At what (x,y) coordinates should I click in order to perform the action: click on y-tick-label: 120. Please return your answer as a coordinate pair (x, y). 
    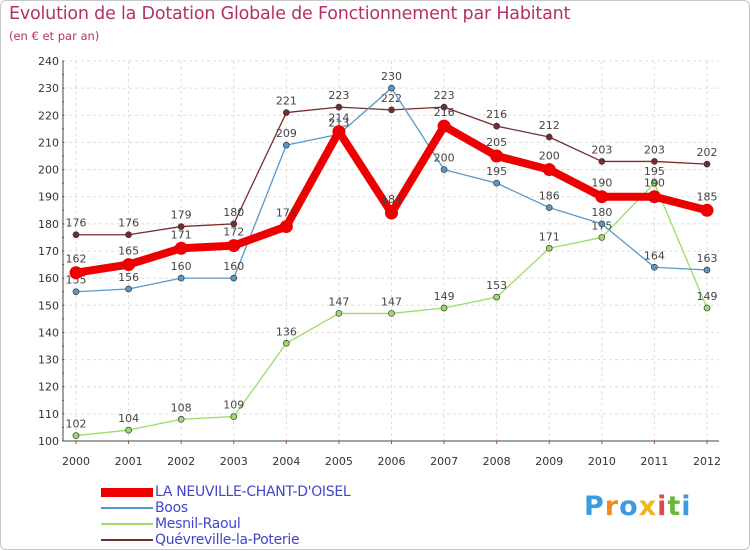
    Looking at the image, I should click on (48, 387).